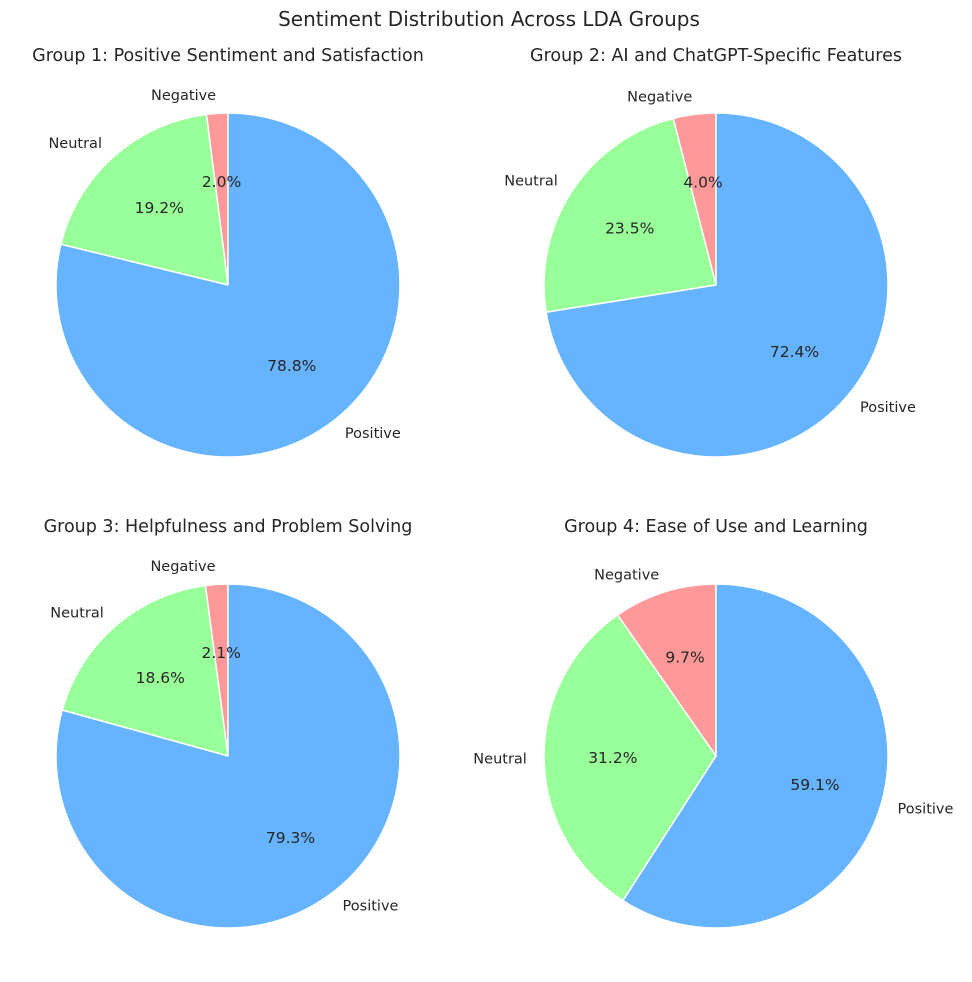  What do you see at coordinates (159, 208) in the screenshot?
I see `slice-percent-neutral-group-1: 19.2%` at bounding box center [159, 208].